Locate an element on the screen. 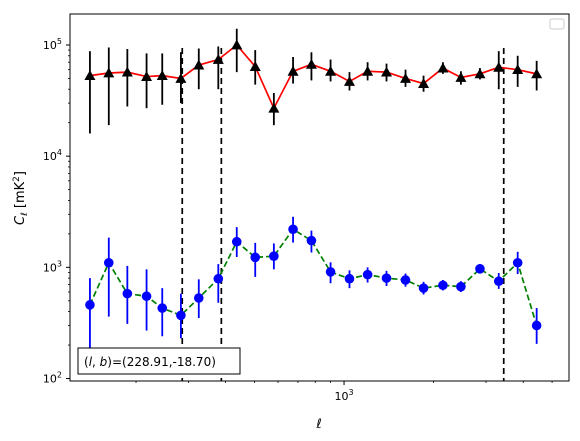 The image size is (580, 441). y-tick-label-3: 10⁵ is located at coordinates (52, 44).